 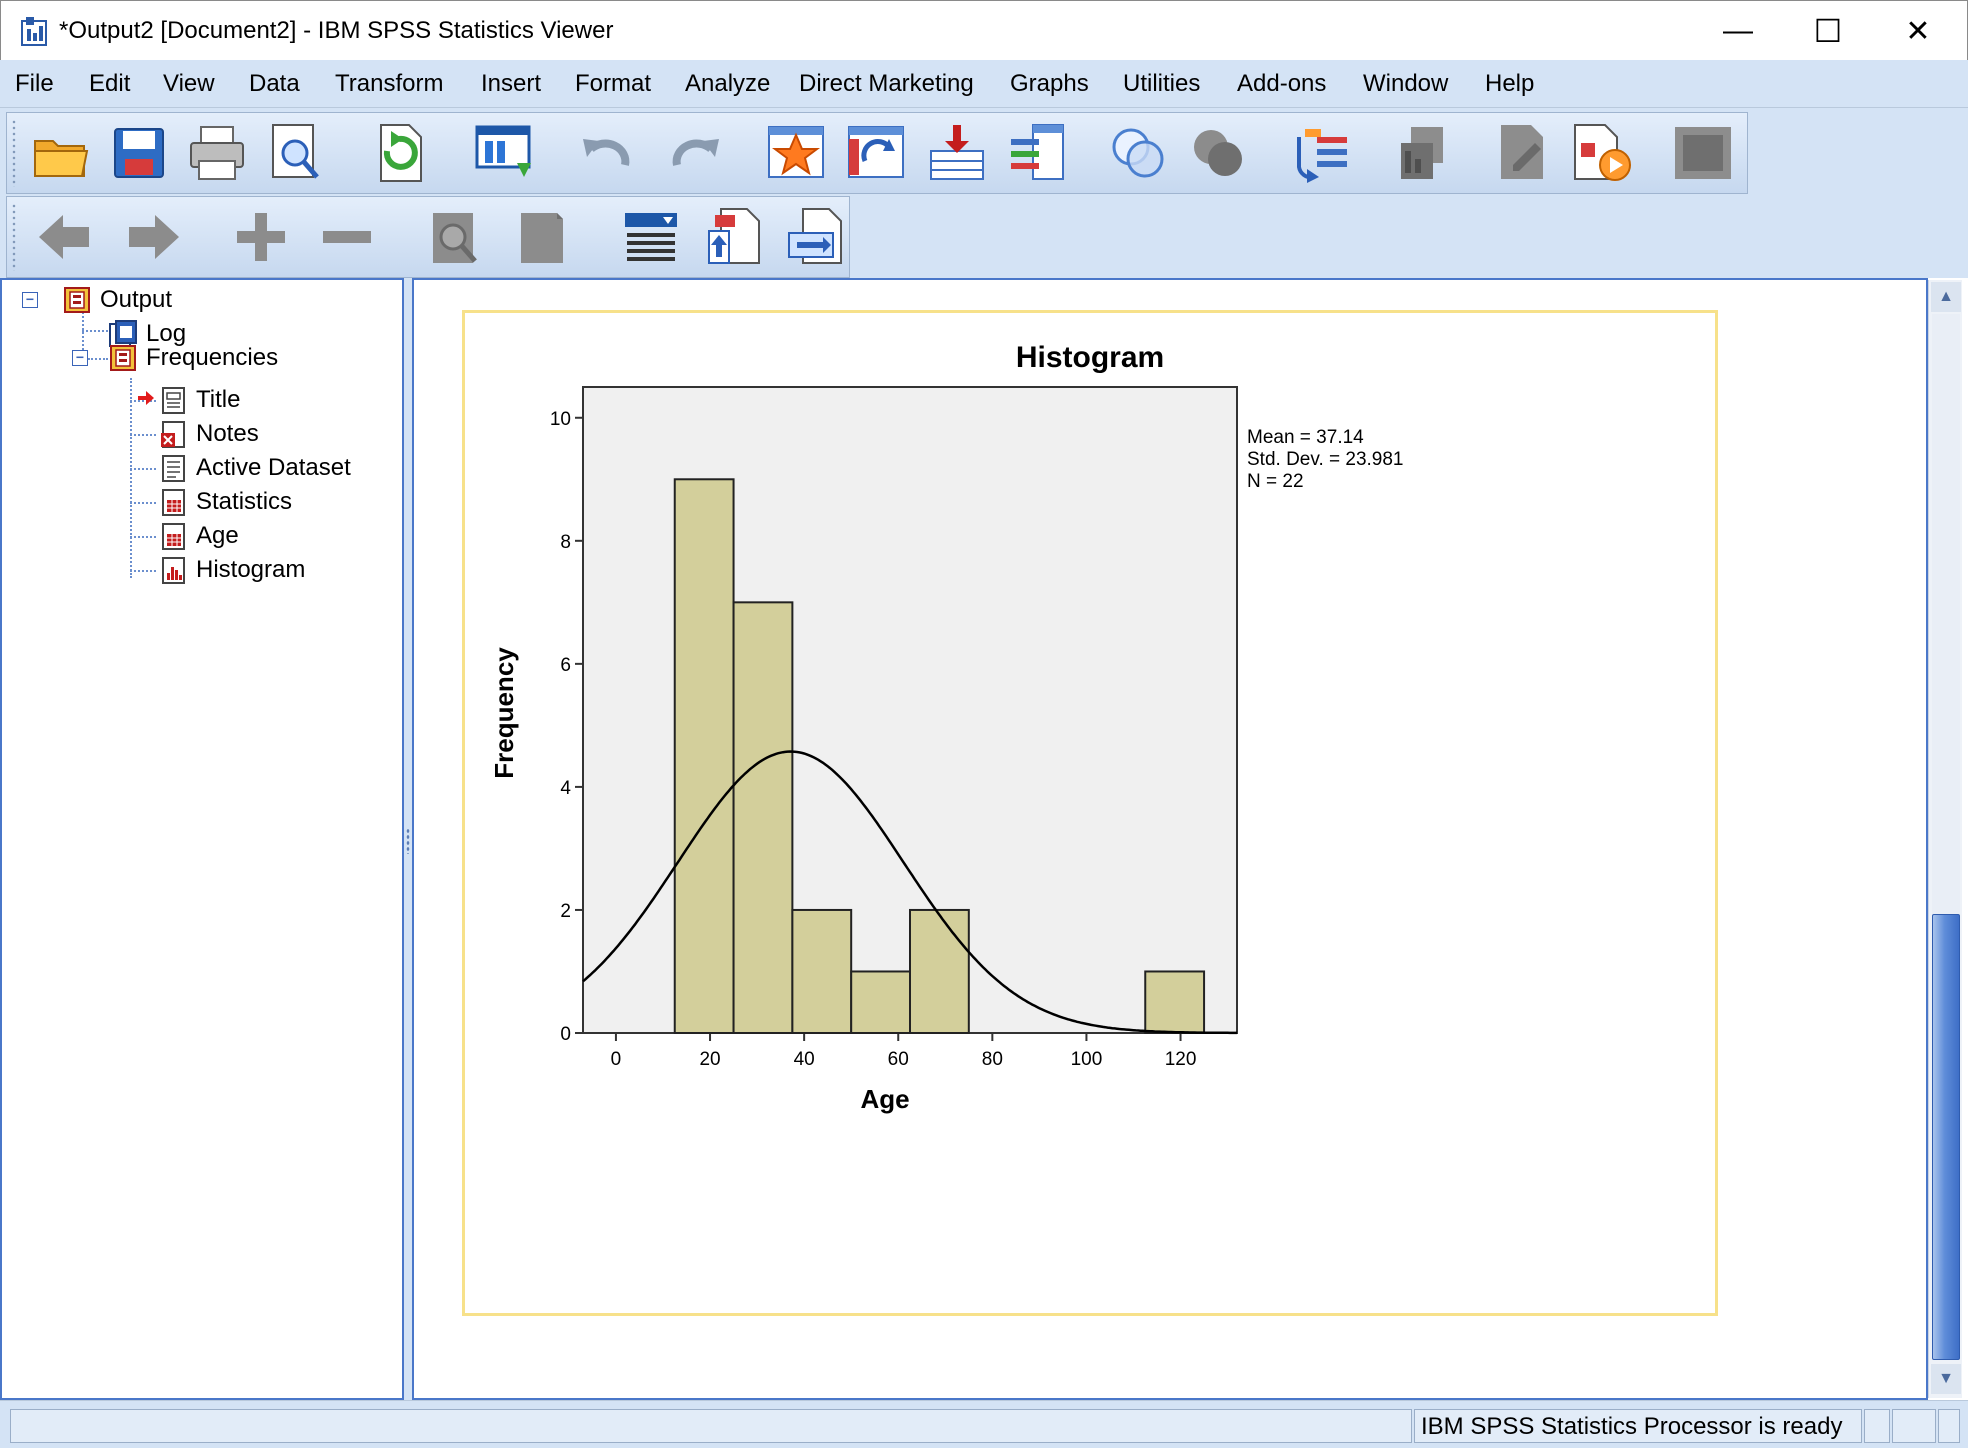 What do you see at coordinates (173, 536) in the screenshot?
I see `table-icon` at bounding box center [173, 536].